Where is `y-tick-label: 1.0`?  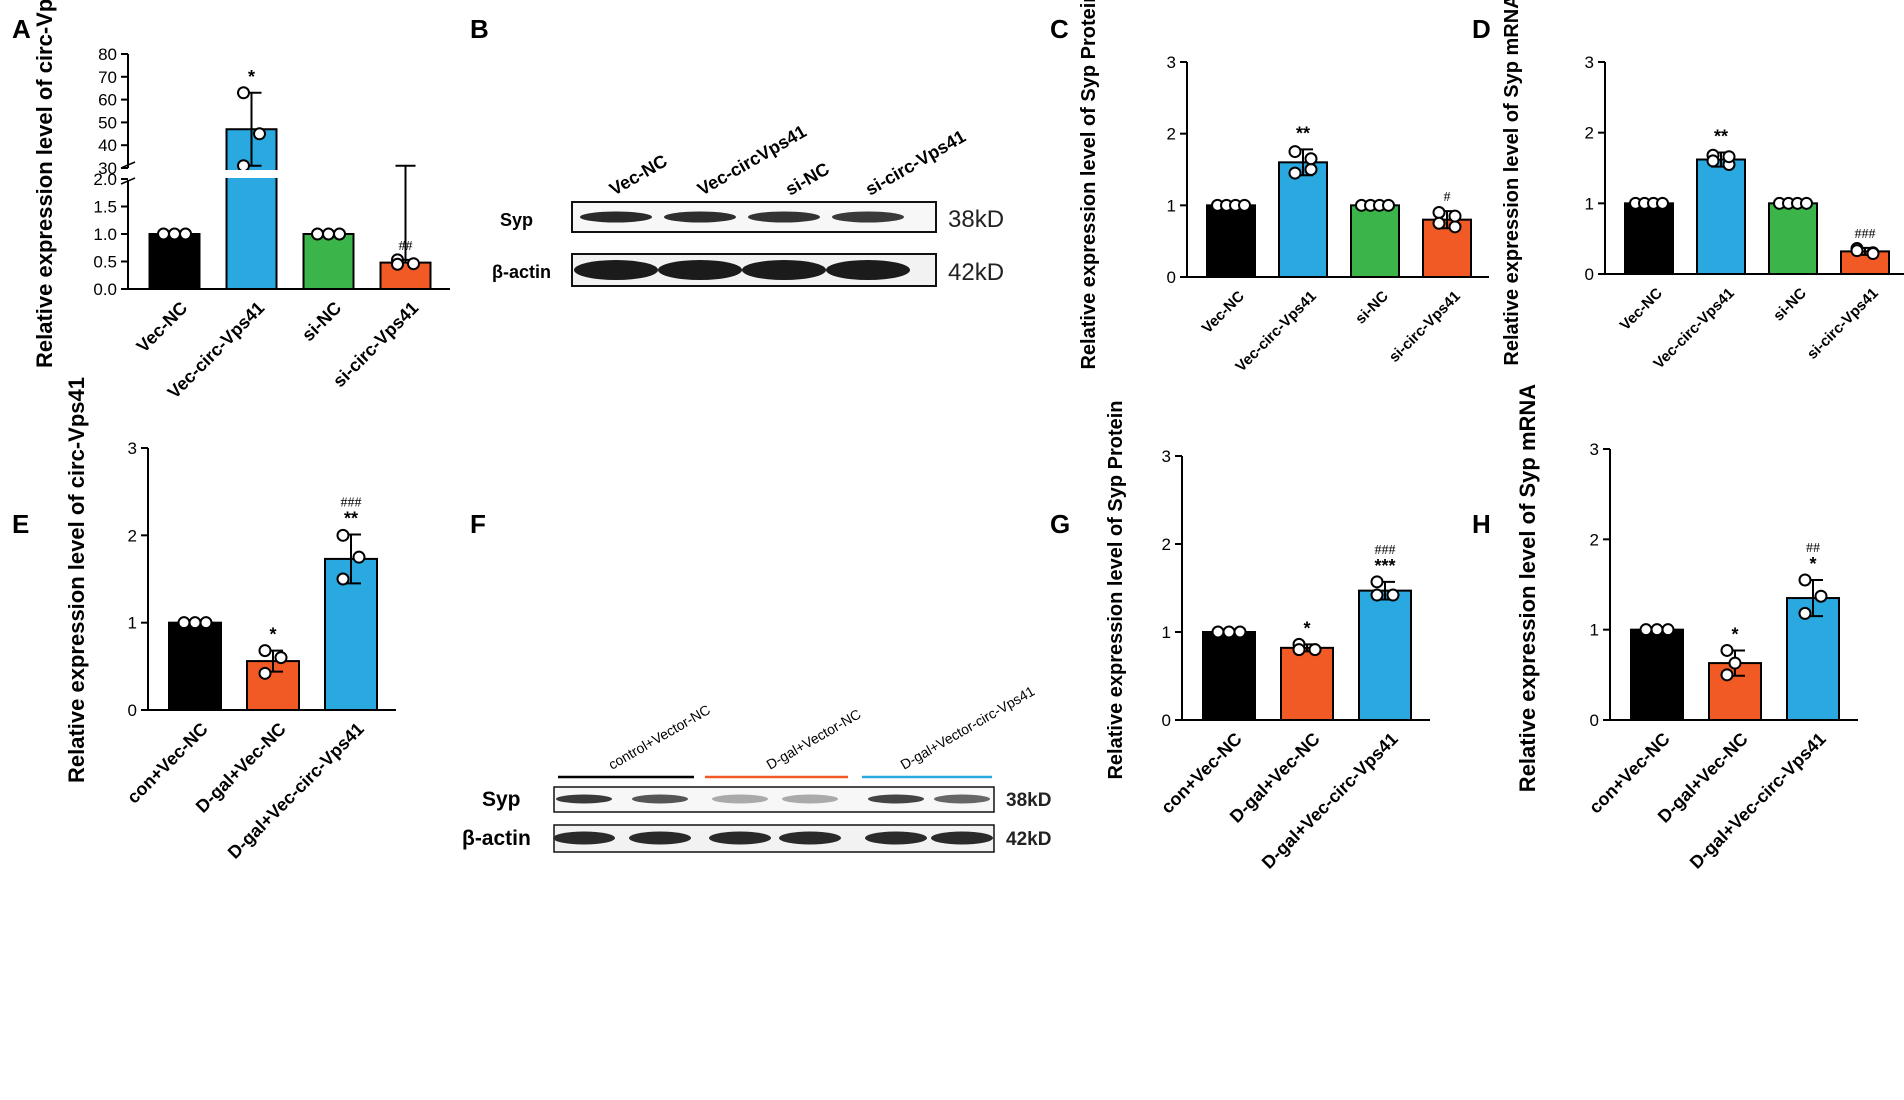
y-tick-label: 1.0 is located at coordinates (105, 234).